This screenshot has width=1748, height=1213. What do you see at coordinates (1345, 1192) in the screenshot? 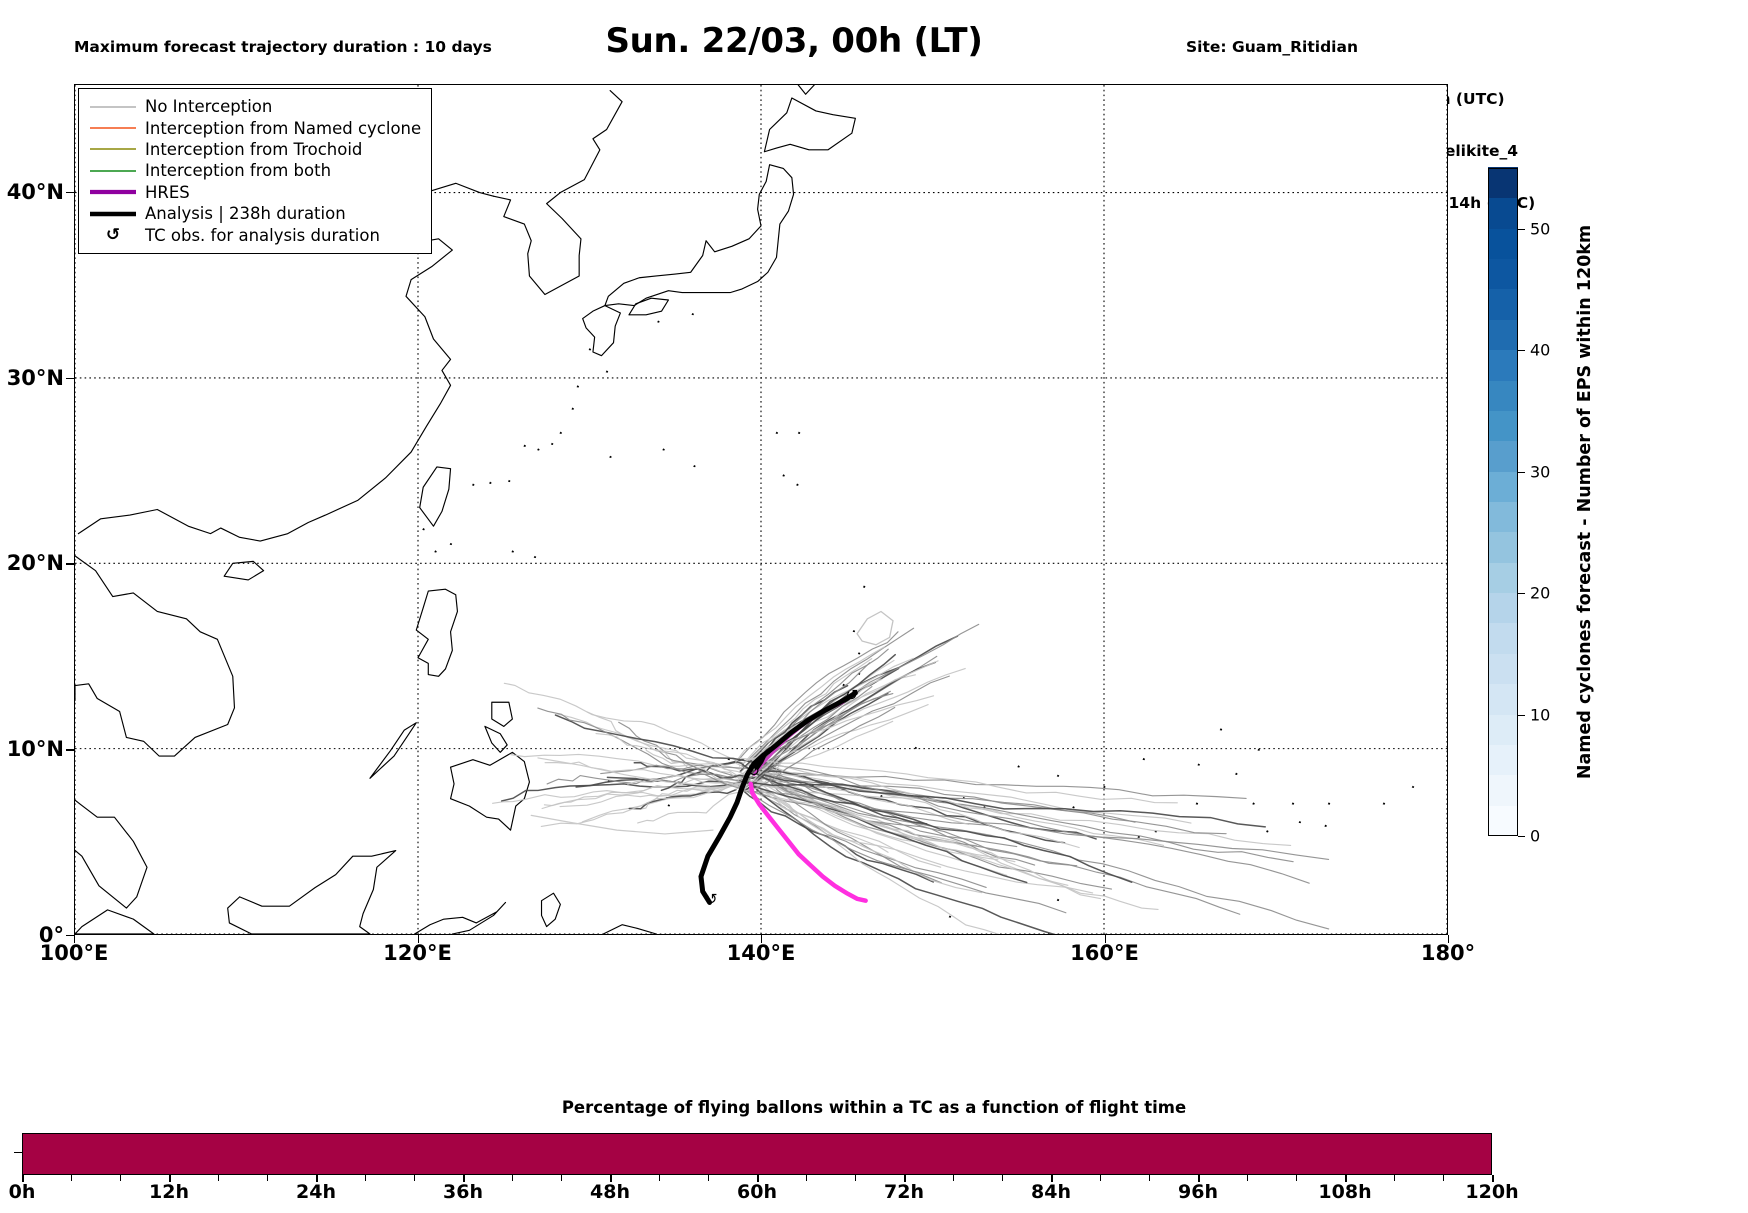
I see `bartick-label-108: 108h` at bounding box center [1345, 1192].